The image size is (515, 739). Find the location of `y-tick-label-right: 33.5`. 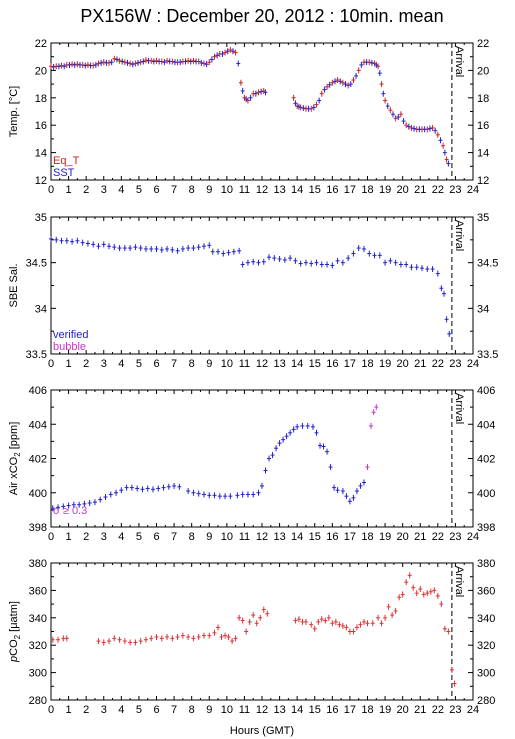

y-tick-label-right: 33.5 is located at coordinates (487, 355).